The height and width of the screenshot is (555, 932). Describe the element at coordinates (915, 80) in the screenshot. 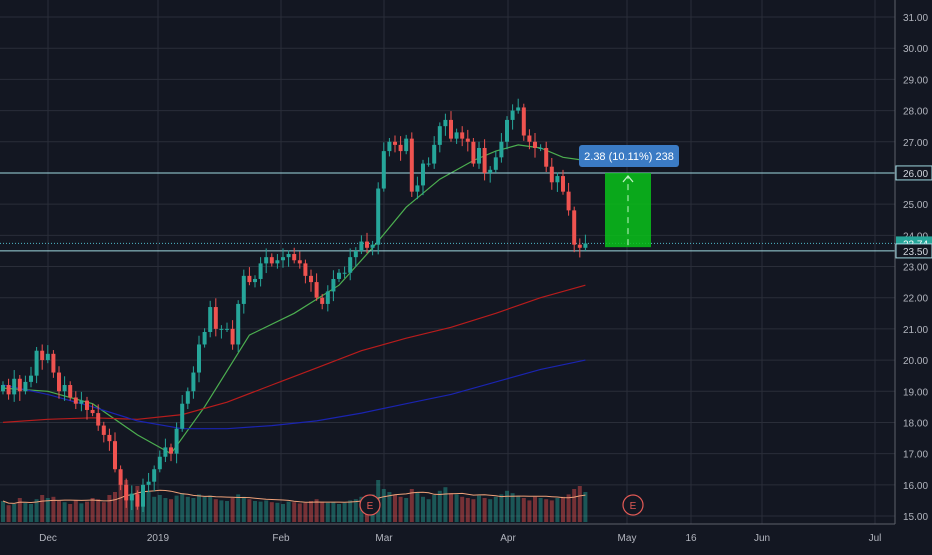

I see `price-tick-label: 29.00` at that location.